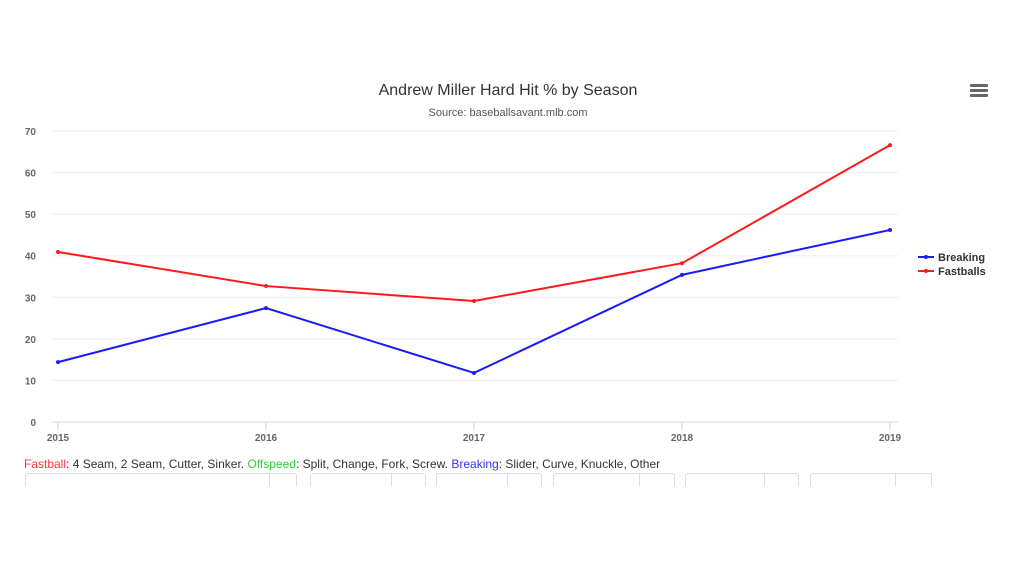  What do you see at coordinates (508, 90) in the screenshot?
I see `chart-title: Andrew Miller Hard Hit % by Season` at bounding box center [508, 90].